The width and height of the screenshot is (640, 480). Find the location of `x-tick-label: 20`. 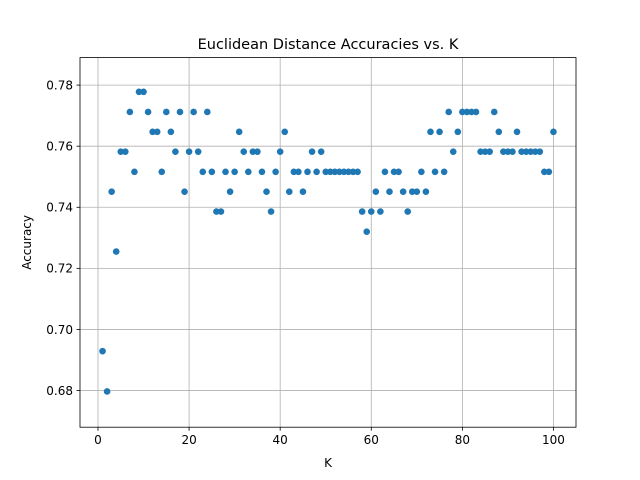

x-tick-label: 20 is located at coordinates (188, 440).